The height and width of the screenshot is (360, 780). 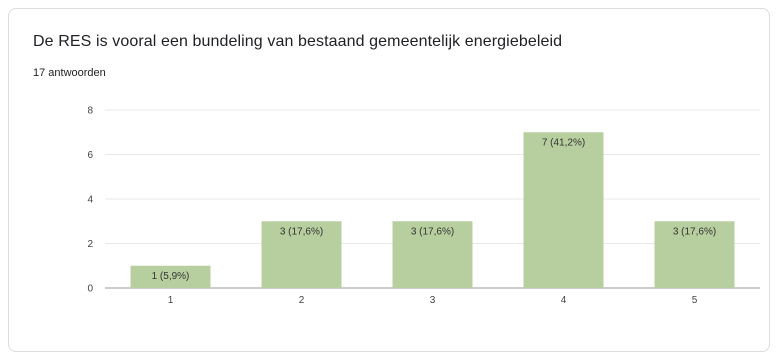 What do you see at coordinates (90, 289) in the screenshot?
I see `y-tick-label: 0` at bounding box center [90, 289].